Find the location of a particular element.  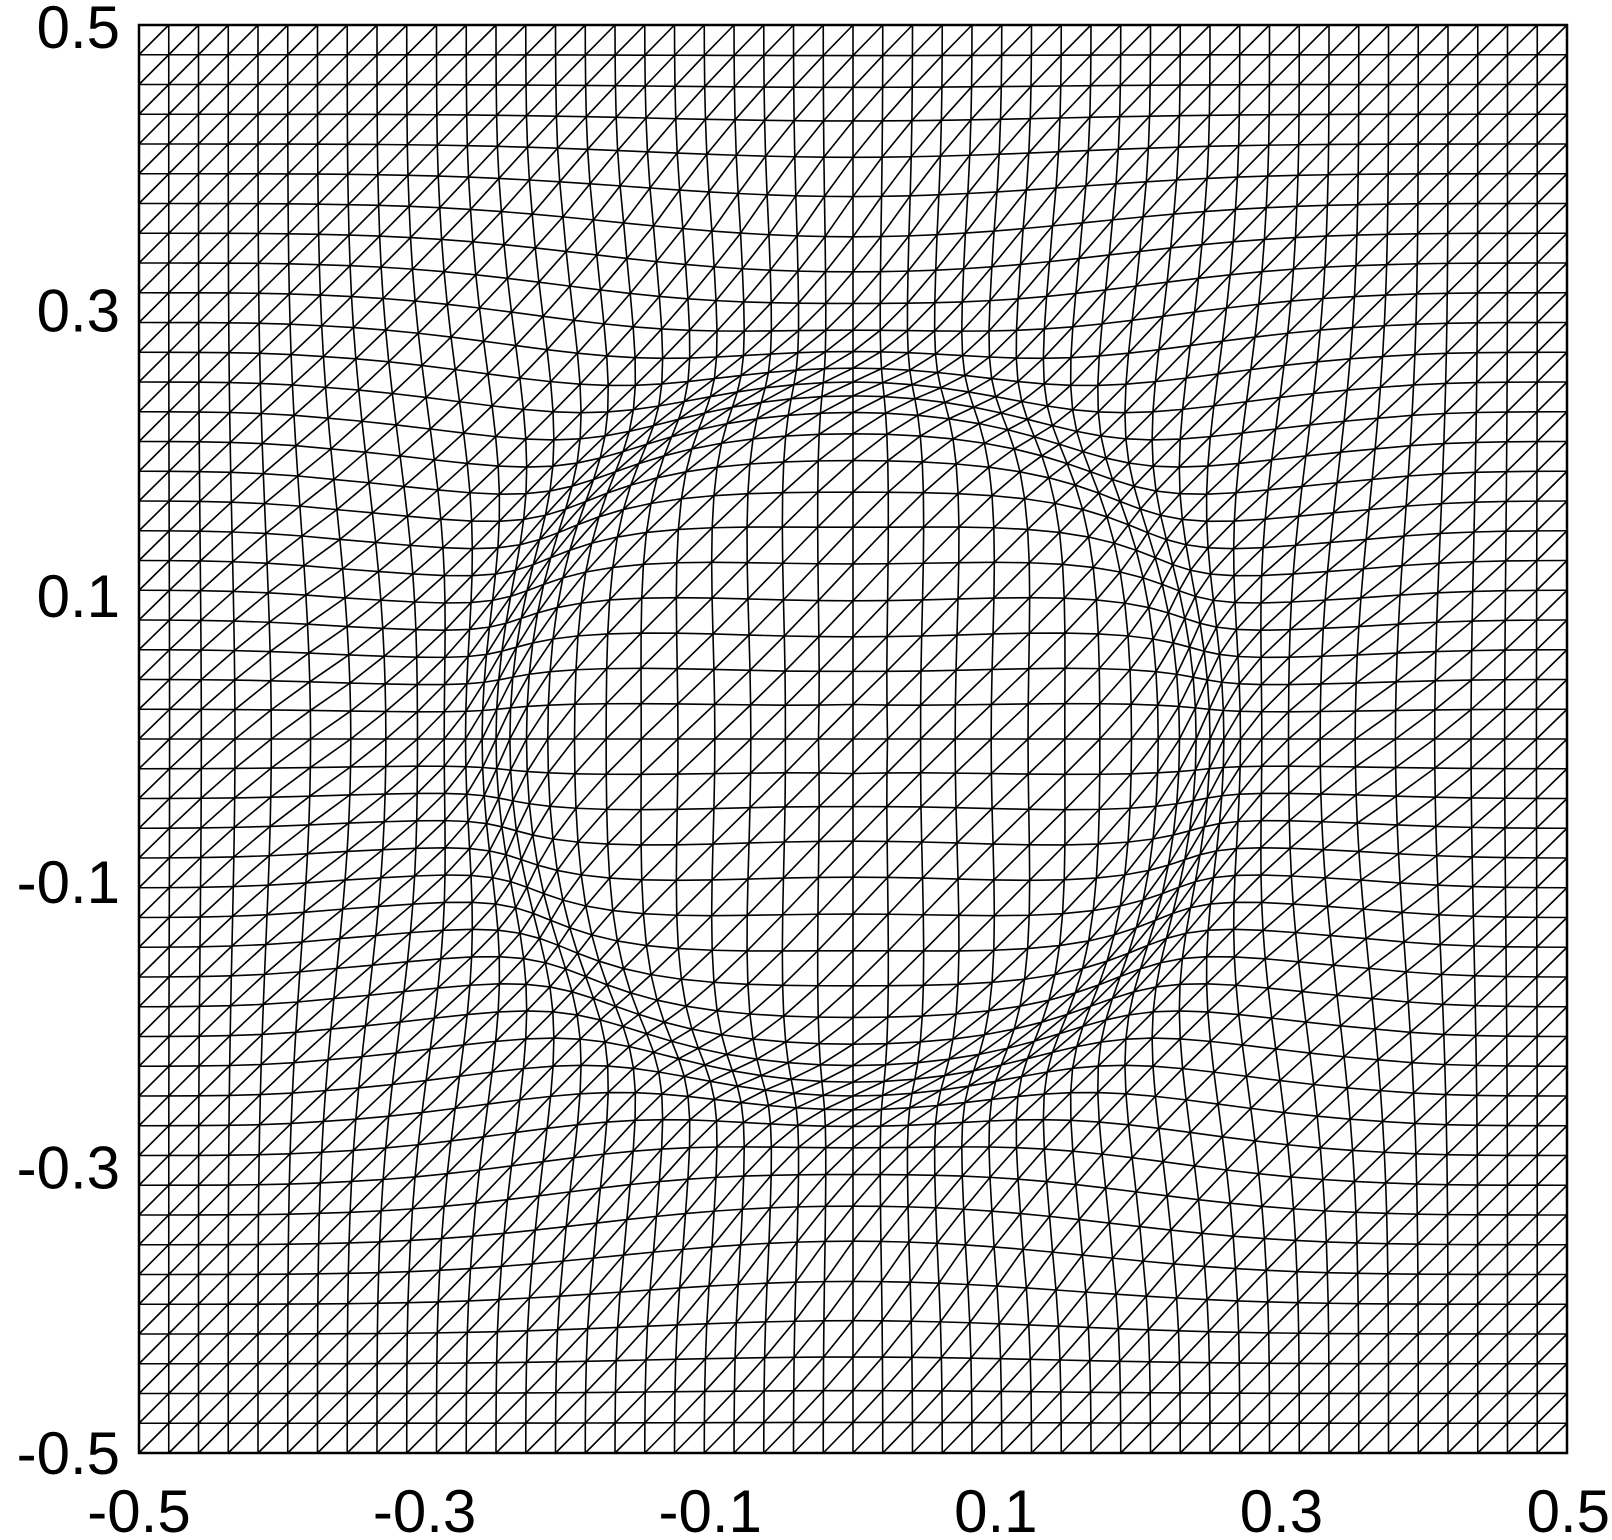

y-tick-label: 0.3 is located at coordinates (78, 311).